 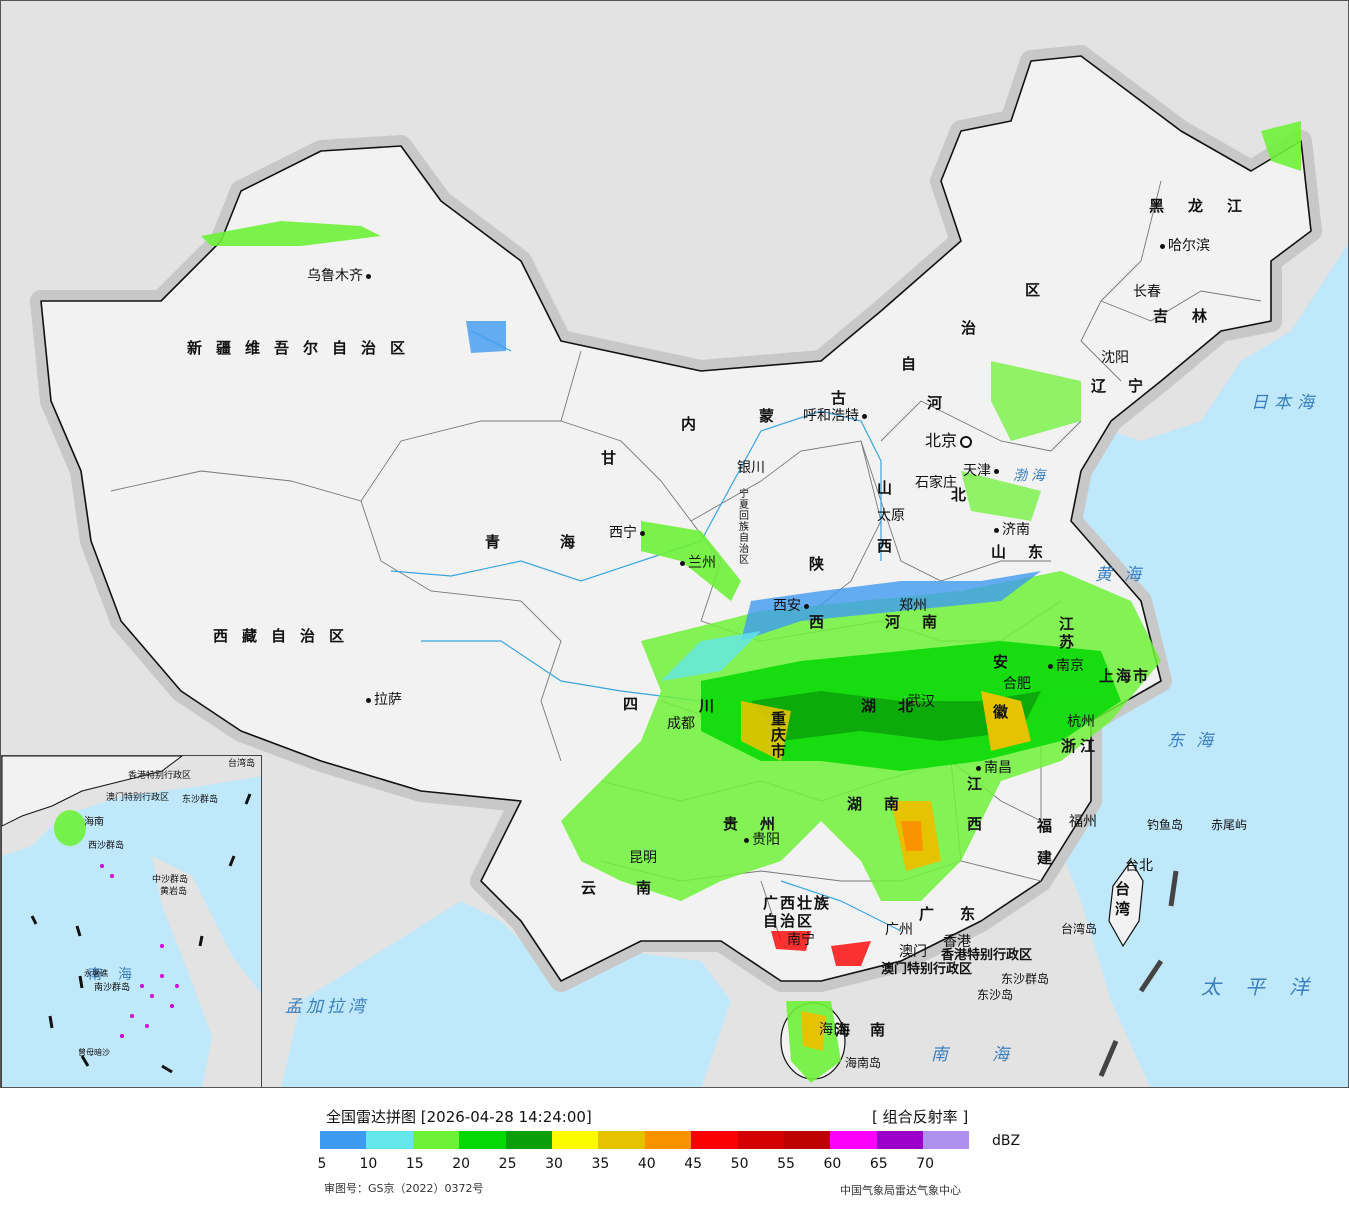 I want to click on city-taipei: 台北, so click(x=1139, y=866).